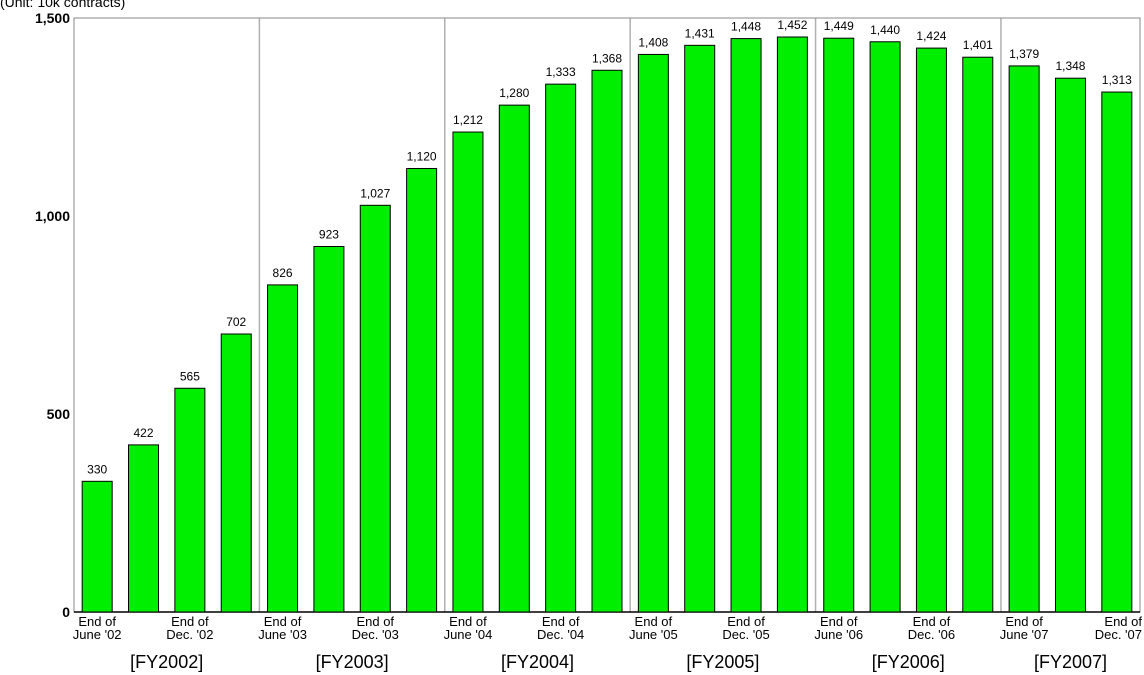  What do you see at coordinates (1117, 80) in the screenshot?
I see `bar-value-label: 1,313` at bounding box center [1117, 80].